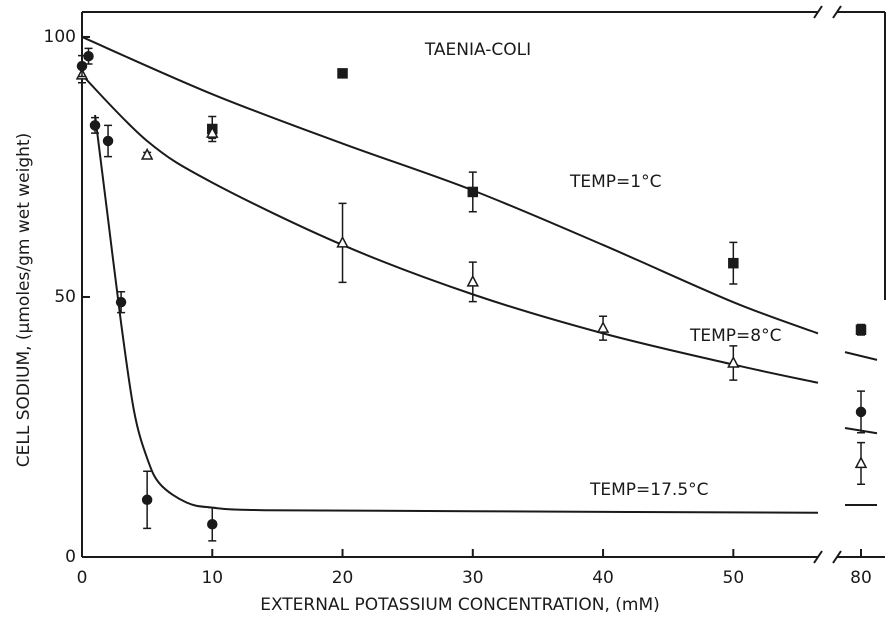 This screenshot has height=620, width=889. I want to click on x-tick-label: 40, so click(603, 578).